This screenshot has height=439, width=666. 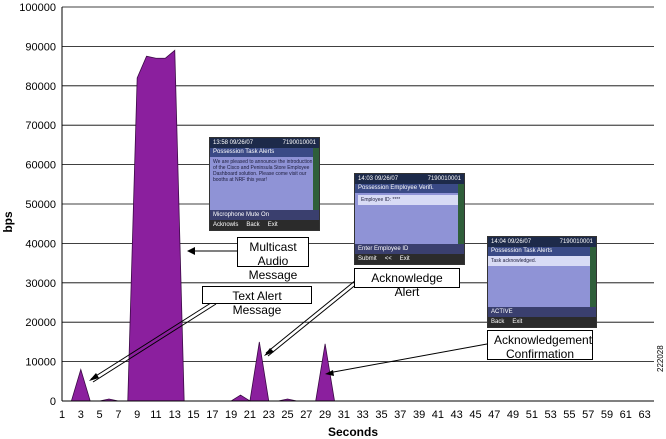 What do you see at coordinates (154, 343) in the screenshot?
I see `text-alert-arrow-outline` at bounding box center [154, 343].